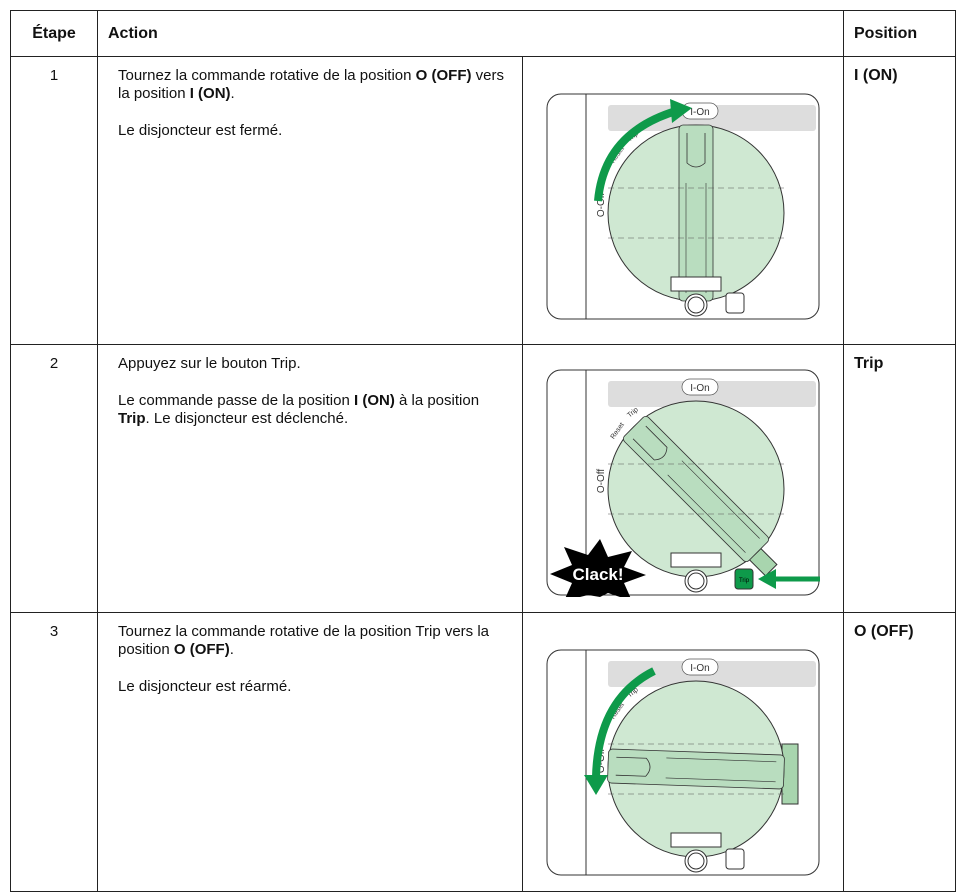 The height and width of the screenshot is (892, 956). Describe the element at coordinates (54, 200) in the screenshot. I see `step-cell: 1` at that location.